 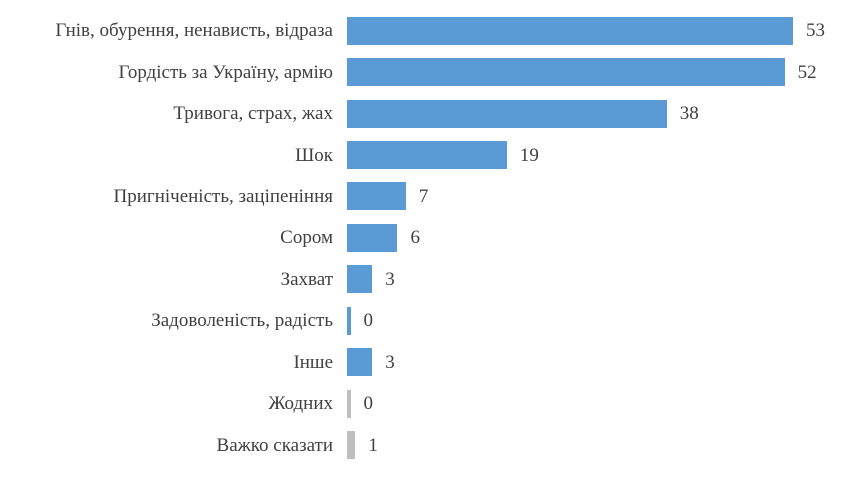 What do you see at coordinates (306, 279) in the screenshot?
I see `category-label: Захват` at bounding box center [306, 279].